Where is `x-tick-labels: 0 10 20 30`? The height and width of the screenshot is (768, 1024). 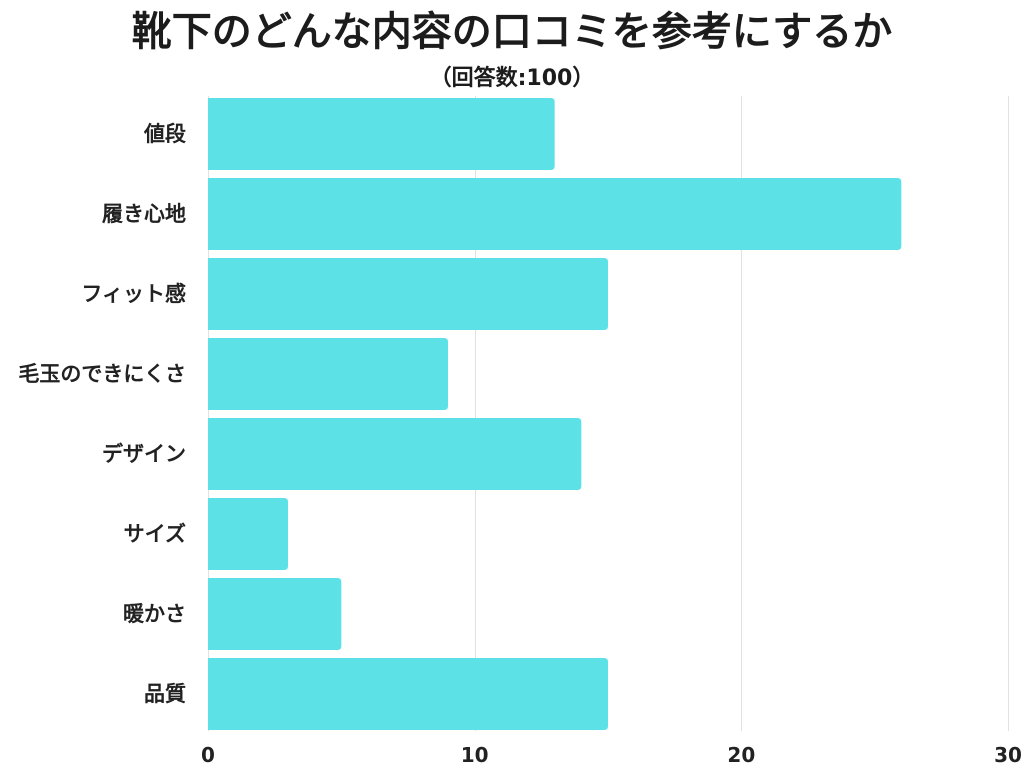 x-tick-labels: 0 10 20 30 is located at coordinates (611, 755).